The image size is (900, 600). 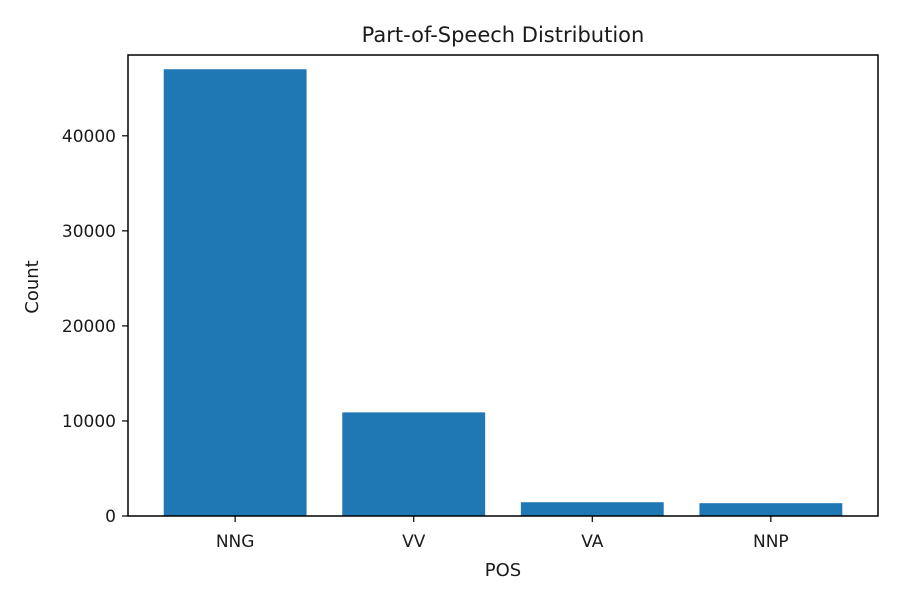 What do you see at coordinates (235, 293) in the screenshot?
I see `bar-nng` at bounding box center [235, 293].